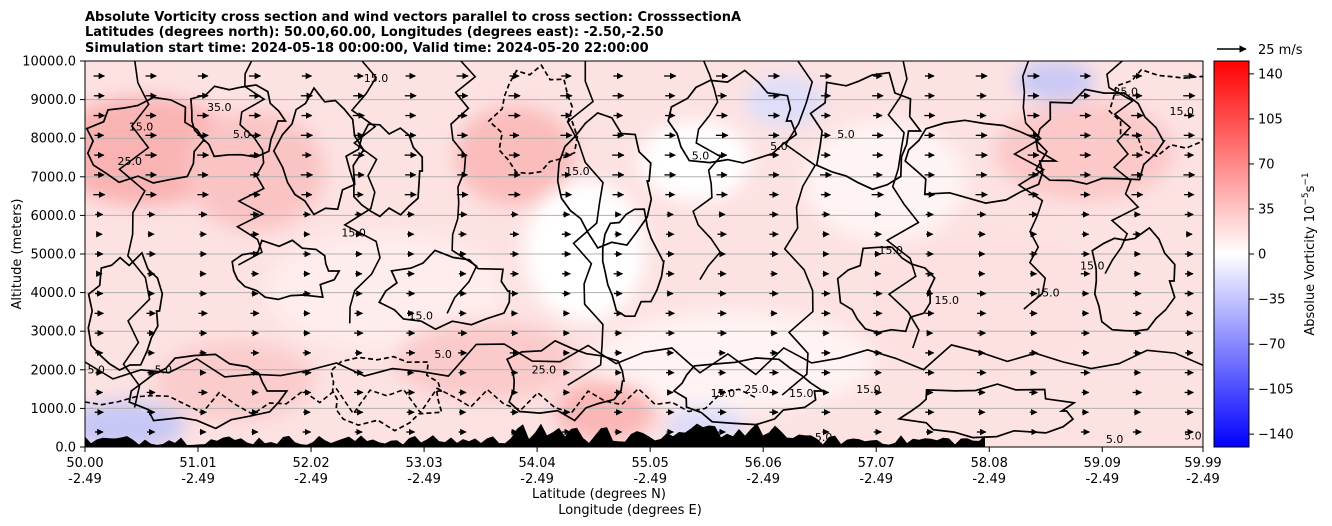  I want to click on y-tick-label: 4000.0, so click(54, 293).